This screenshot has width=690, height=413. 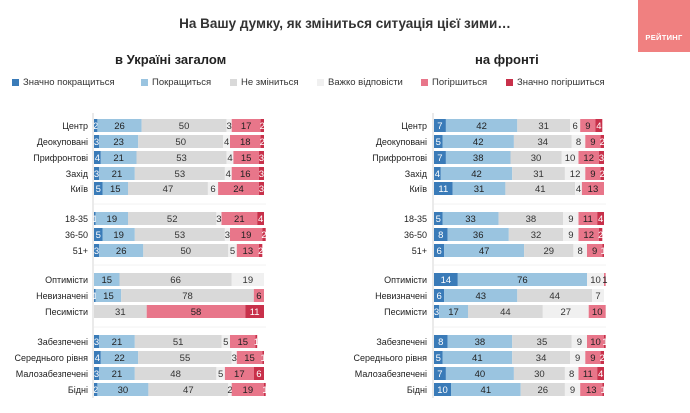 I want to click on data-label: 40, so click(x=480, y=374).